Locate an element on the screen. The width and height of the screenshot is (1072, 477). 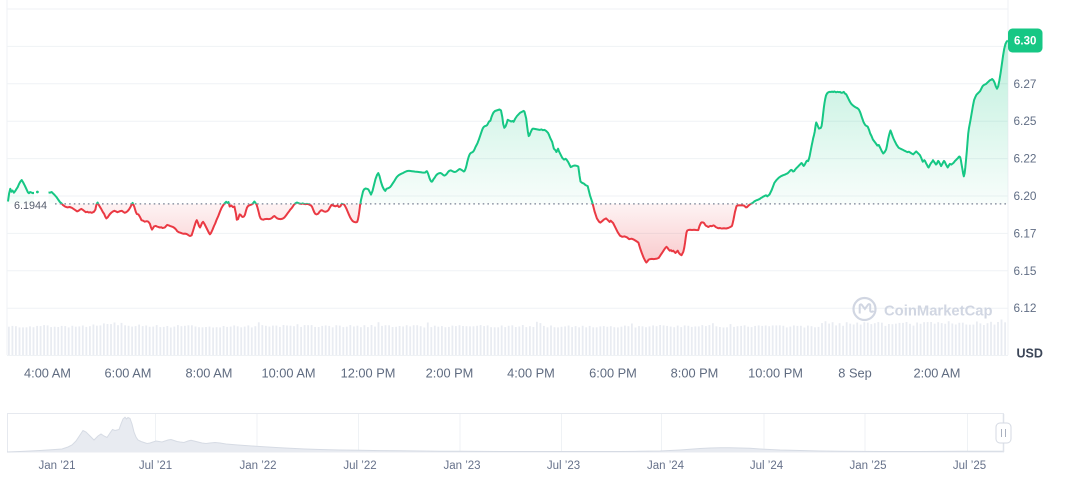
svg-text: 8:00 PM is located at coordinates (695, 373).